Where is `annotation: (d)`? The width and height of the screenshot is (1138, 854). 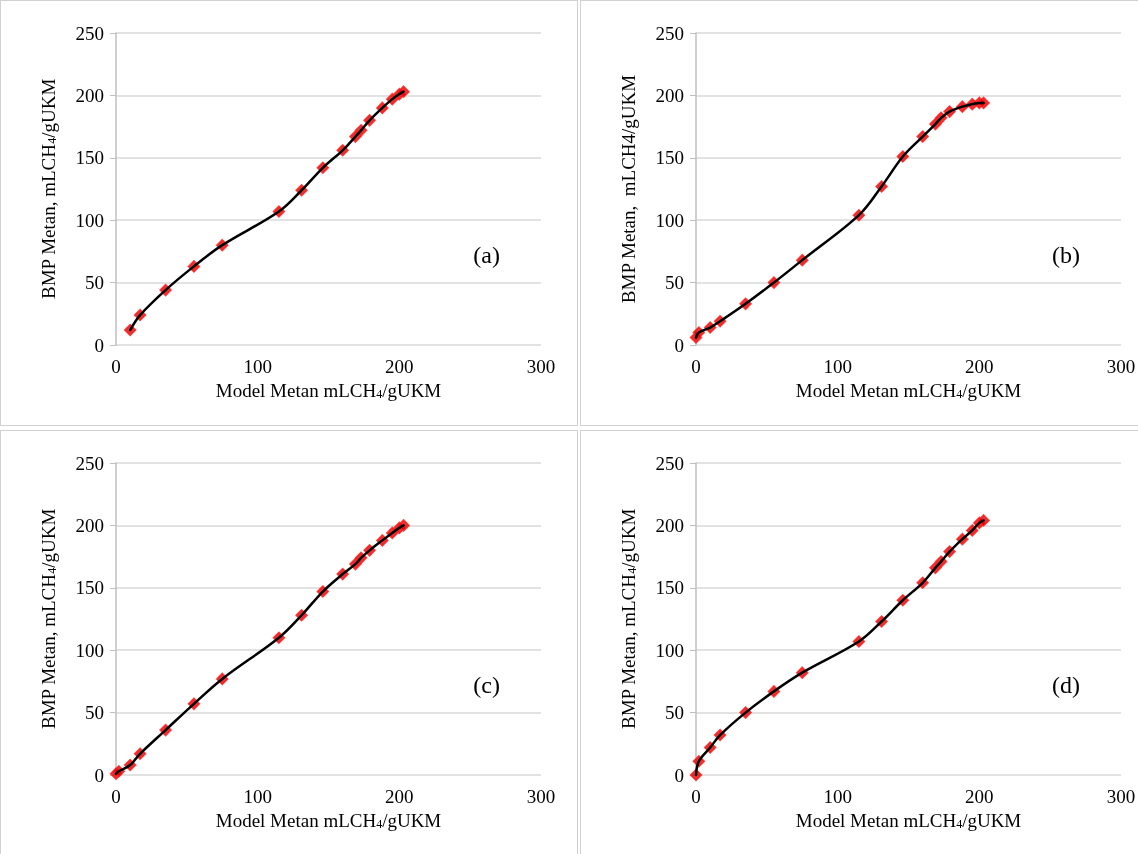 annotation: (d) is located at coordinates (1066, 685).